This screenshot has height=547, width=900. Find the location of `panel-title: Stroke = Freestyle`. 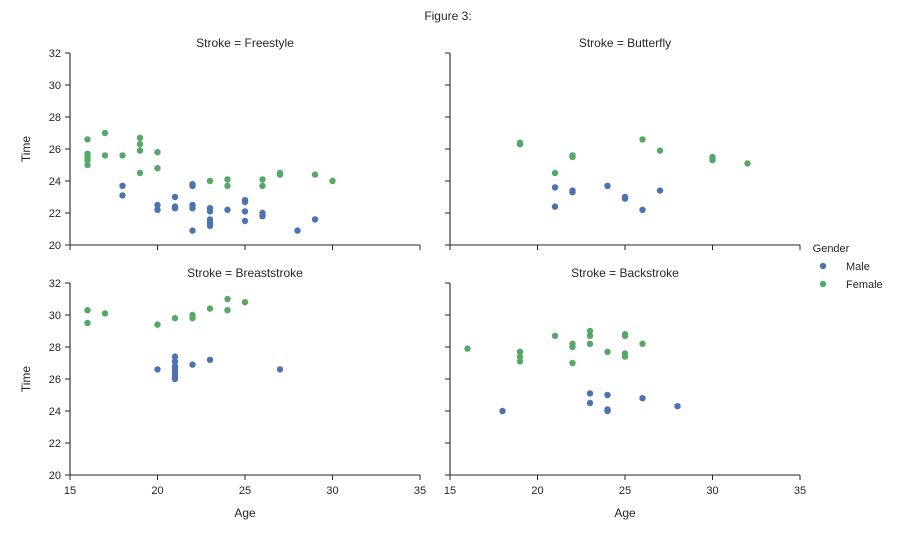

panel-title: Stroke = Freestyle is located at coordinates (245, 43).